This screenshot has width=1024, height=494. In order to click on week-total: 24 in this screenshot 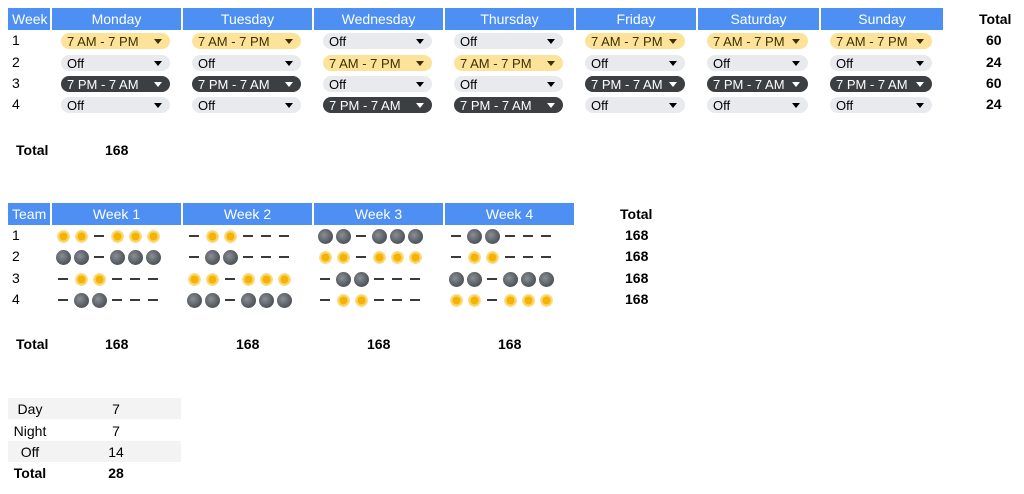, I will do `click(994, 62)`.